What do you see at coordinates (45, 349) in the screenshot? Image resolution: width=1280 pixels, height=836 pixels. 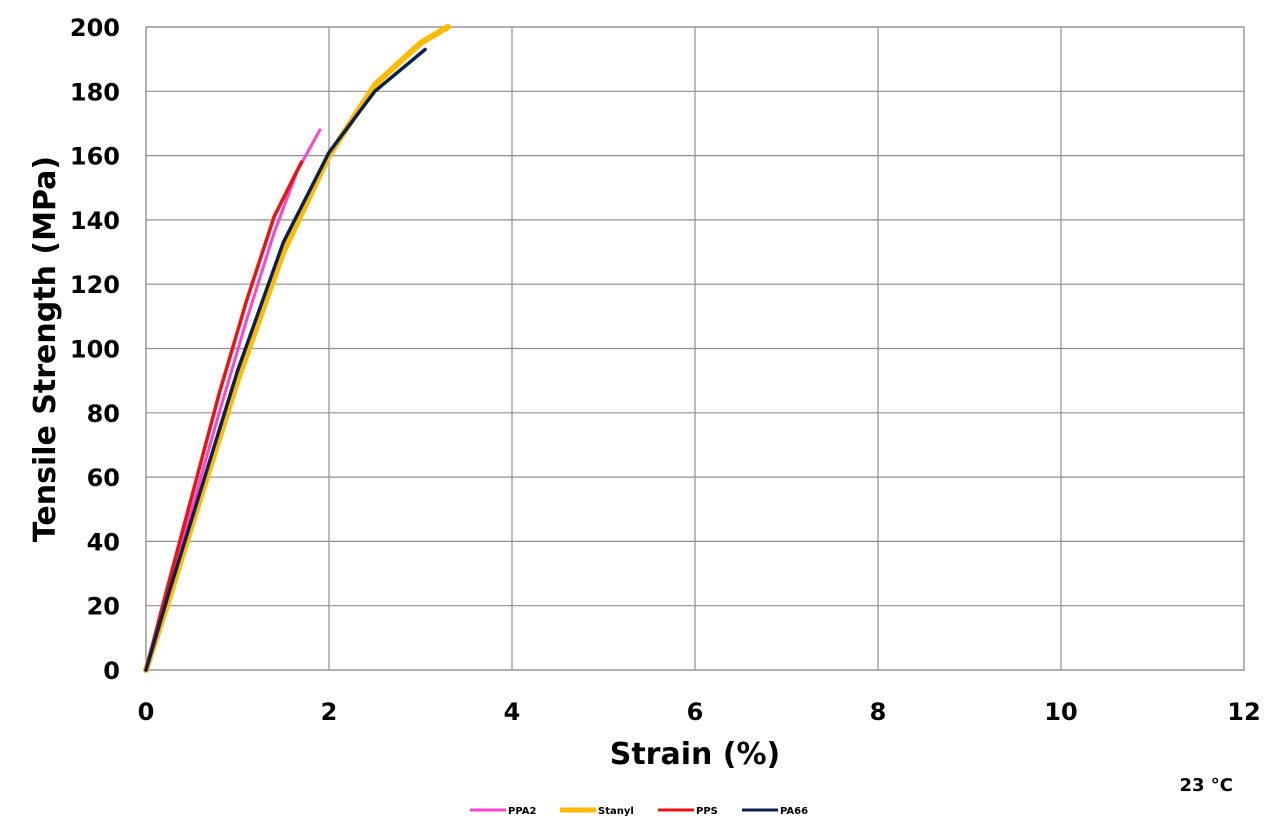 I see `y-axis-title: Tensile Strength (MPa)` at bounding box center [45, 349].